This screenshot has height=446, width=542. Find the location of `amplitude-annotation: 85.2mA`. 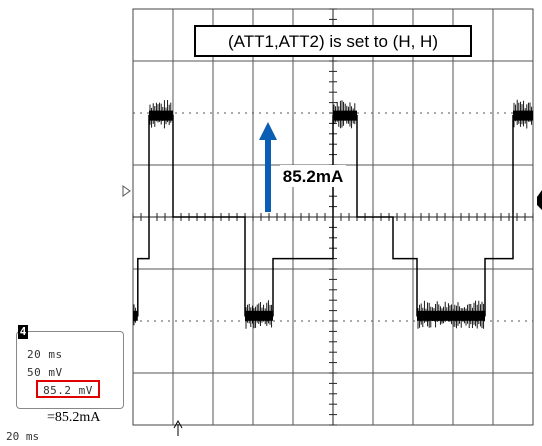

amplitude-annotation: 85.2mA is located at coordinates (313, 176).